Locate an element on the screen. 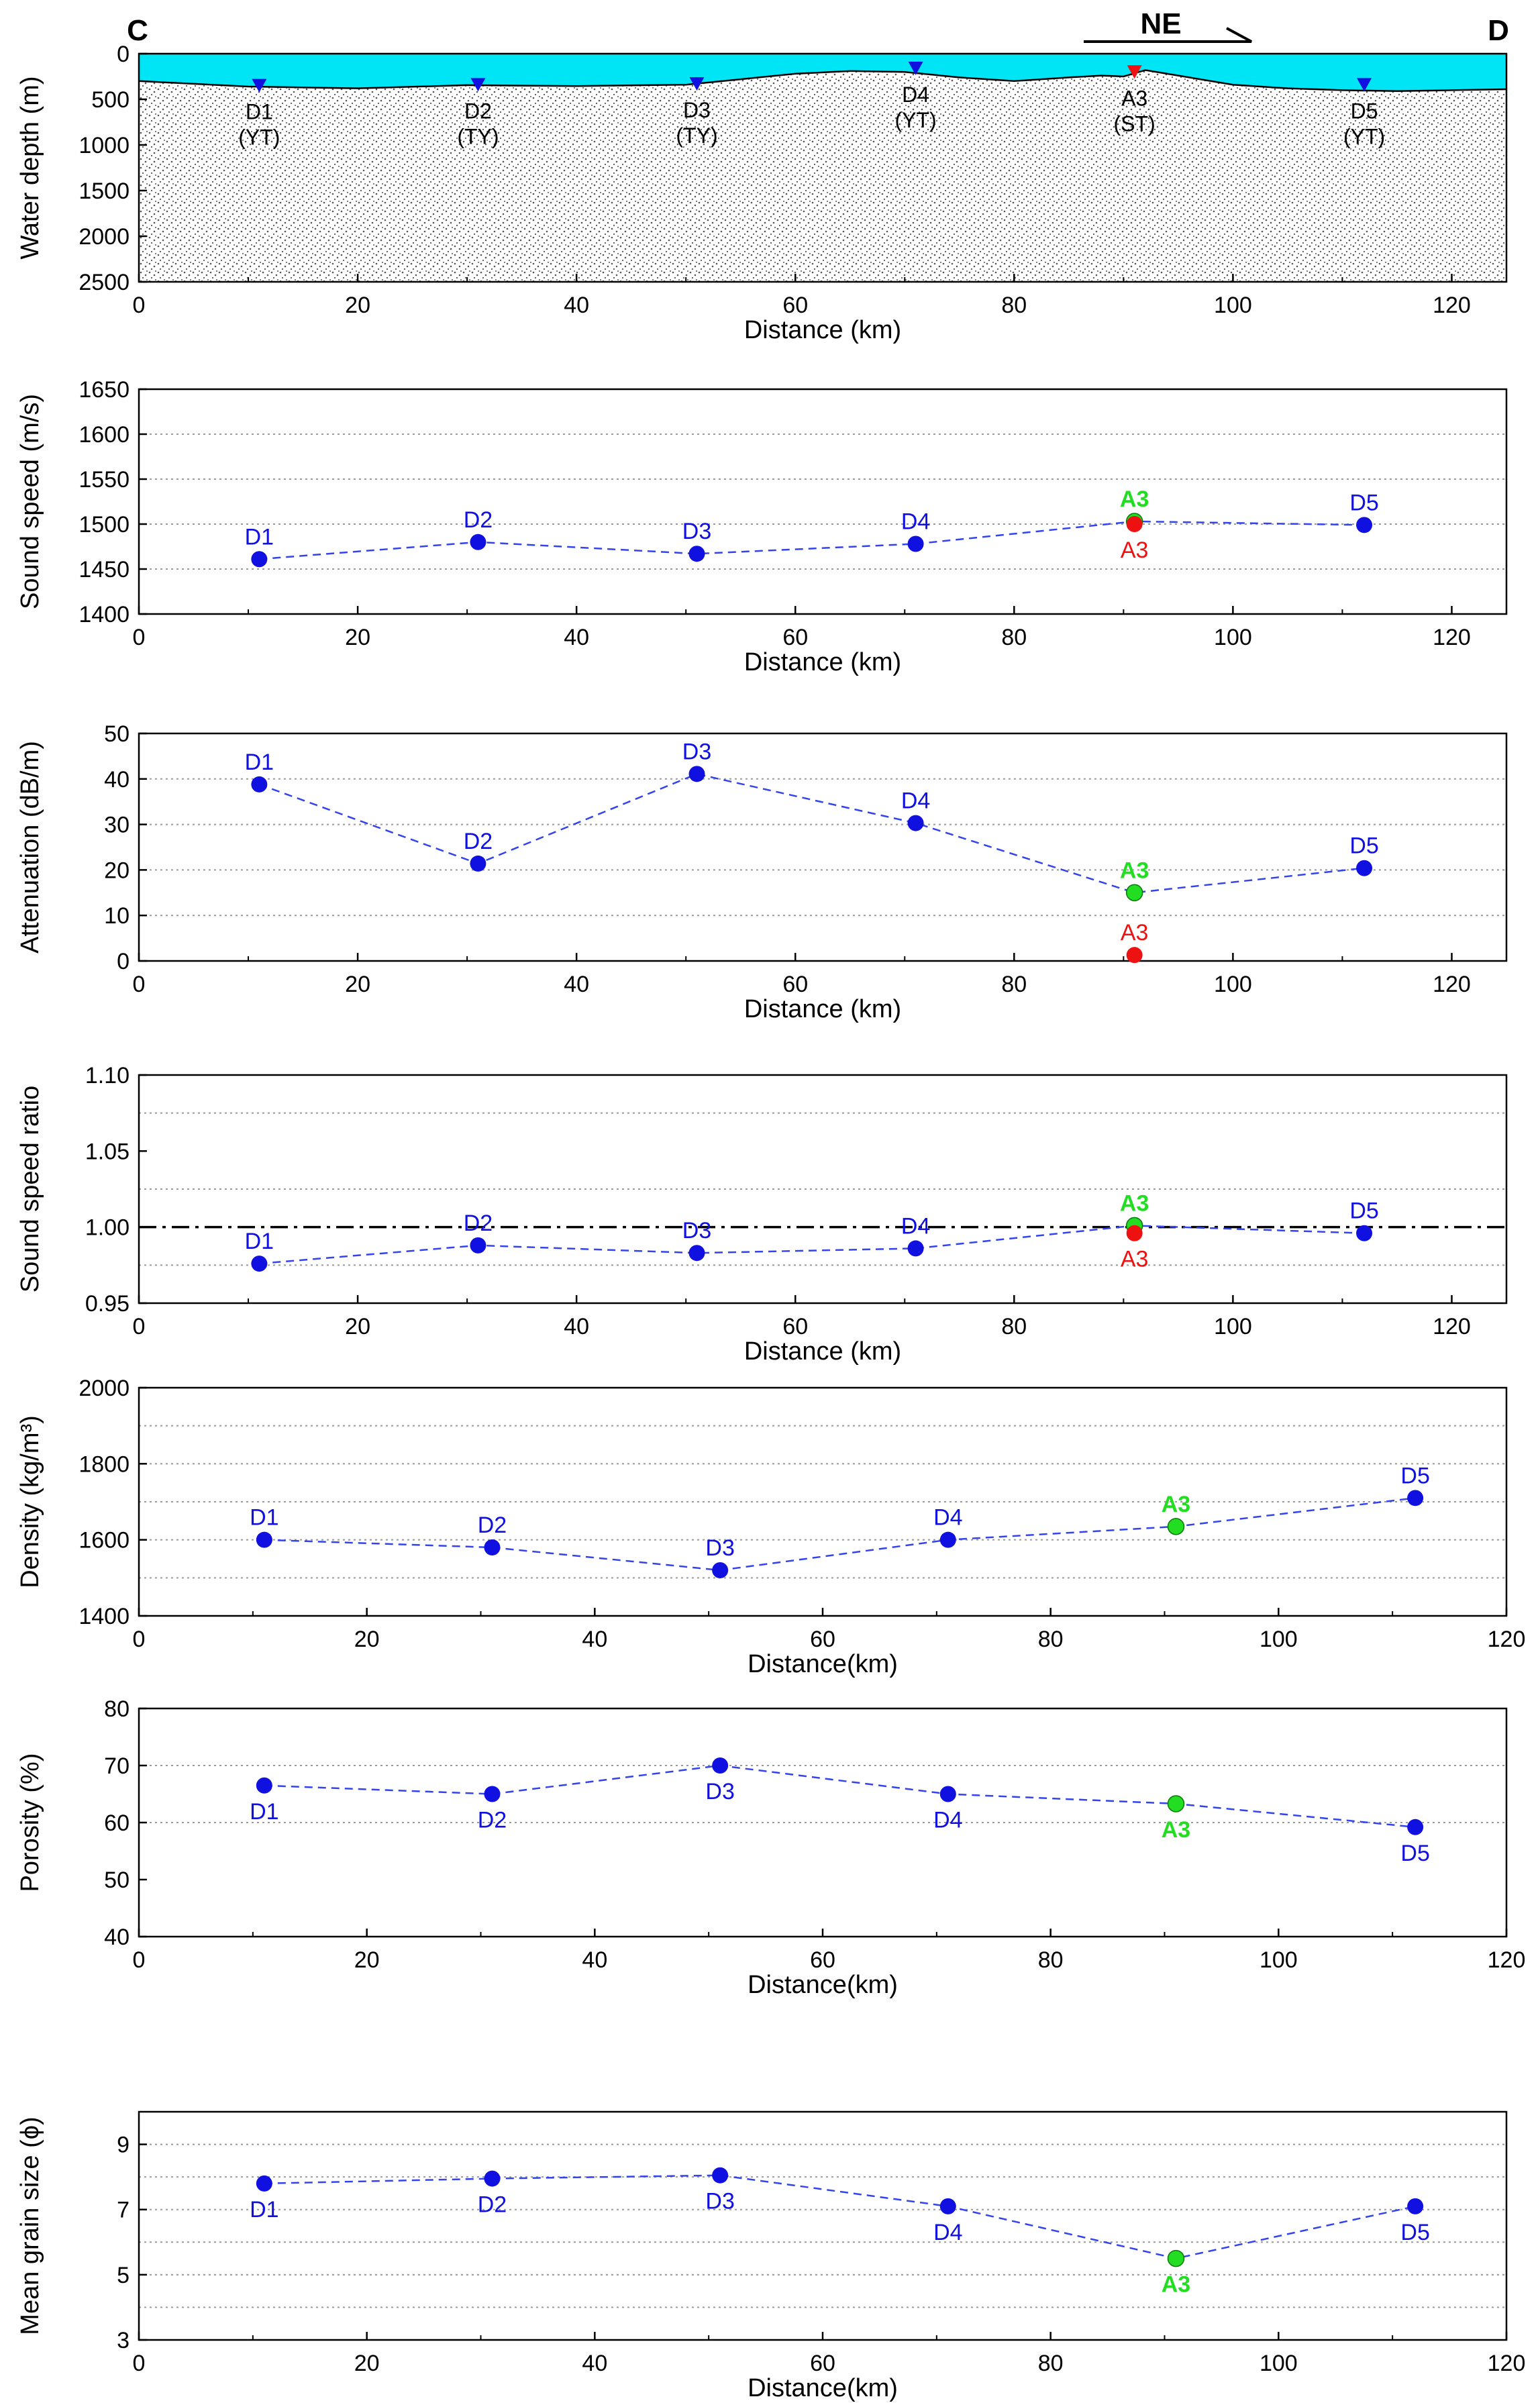  direction-arrow is located at coordinates (1168, 35).